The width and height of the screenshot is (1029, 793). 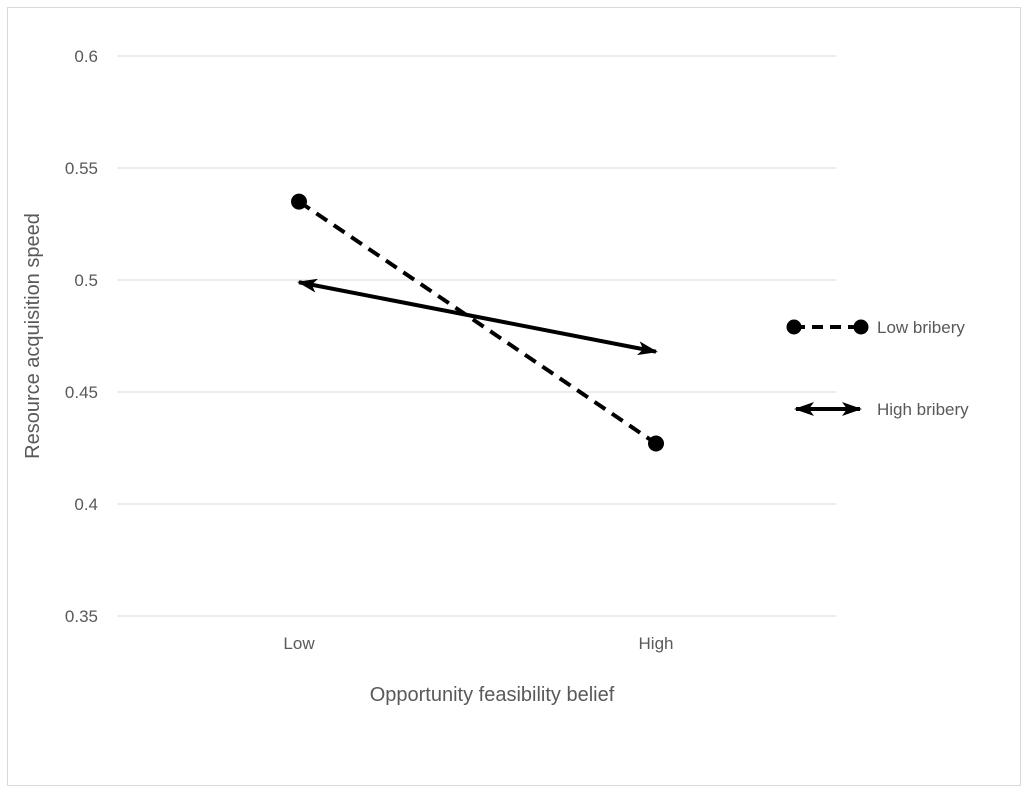 What do you see at coordinates (656, 643) in the screenshot?
I see `x-tick-label: High` at bounding box center [656, 643].